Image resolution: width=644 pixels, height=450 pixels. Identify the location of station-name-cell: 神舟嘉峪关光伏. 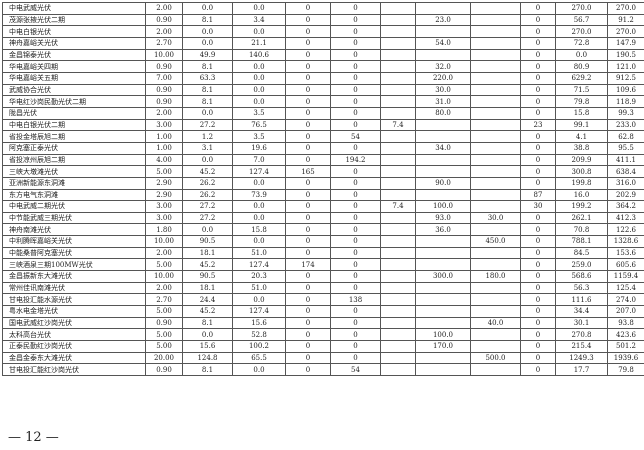
(74, 43).